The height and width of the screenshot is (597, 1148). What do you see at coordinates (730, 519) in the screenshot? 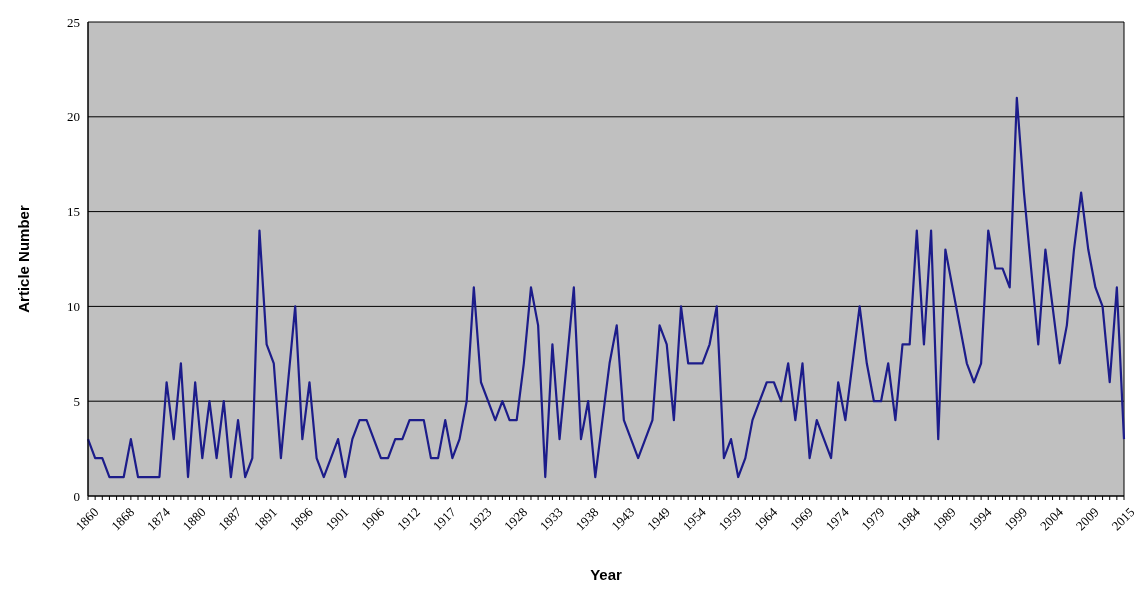
I see `x-tick-label: 1959` at bounding box center [730, 519].